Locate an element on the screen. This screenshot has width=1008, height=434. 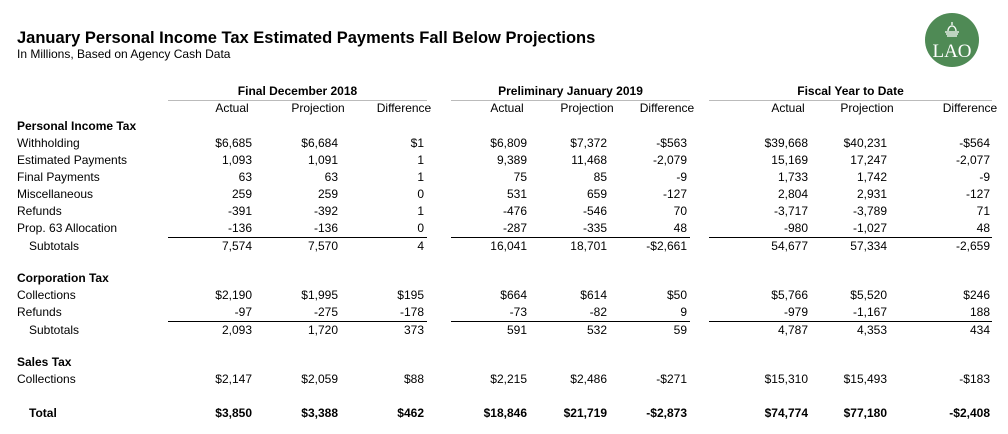
subtotal-row-cell: 59 is located at coordinates (680, 330).